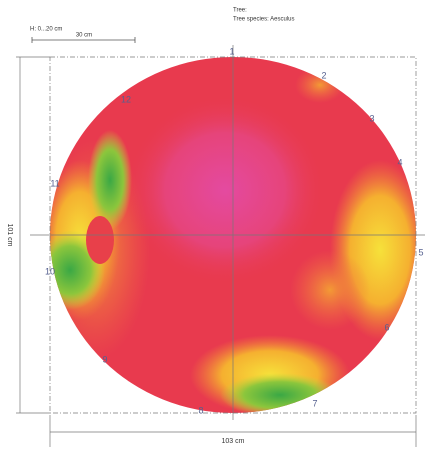 This screenshot has width=445, height=460. I want to click on sensor-label: 11, so click(54, 183).